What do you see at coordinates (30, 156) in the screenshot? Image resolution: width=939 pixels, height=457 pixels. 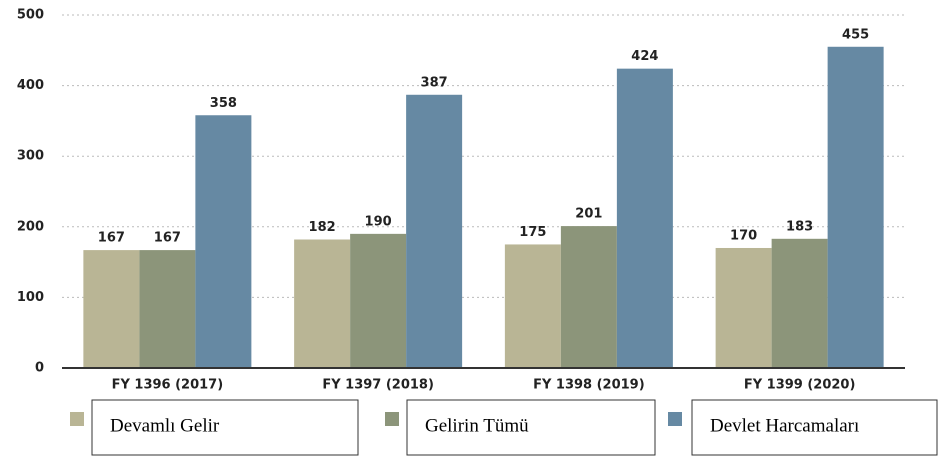 I see `y-tick-label: 300` at bounding box center [30, 156].